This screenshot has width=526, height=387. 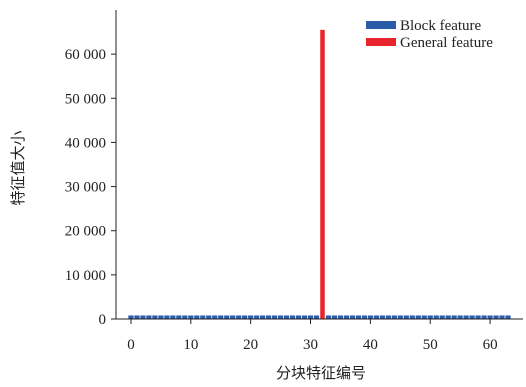 What do you see at coordinates (430, 345) in the screenshot?
I see `x-tick-label: 50` at bounding box center [430, 345].